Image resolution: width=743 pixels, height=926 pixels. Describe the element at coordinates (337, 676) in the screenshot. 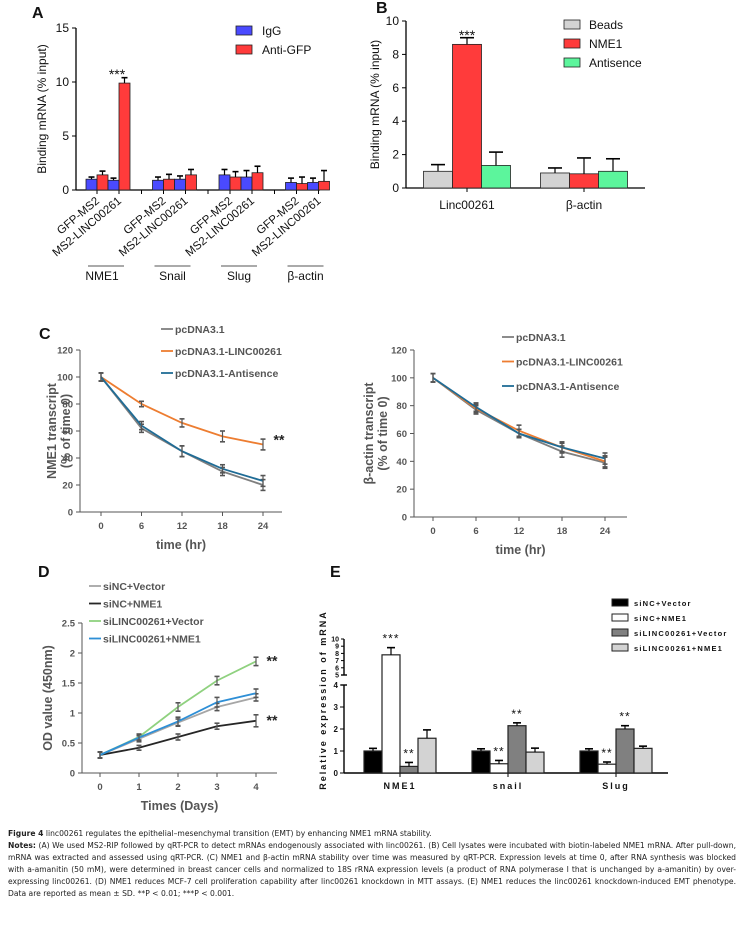

I see `y-tick-label: 5` at that location.